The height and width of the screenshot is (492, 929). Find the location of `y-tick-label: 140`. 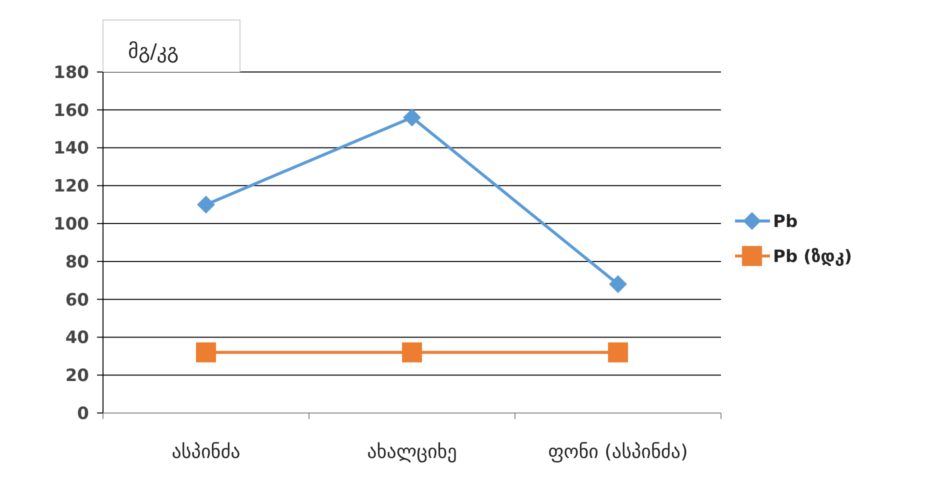

y-tick-label: 140 is located at coordinates (72, 148).